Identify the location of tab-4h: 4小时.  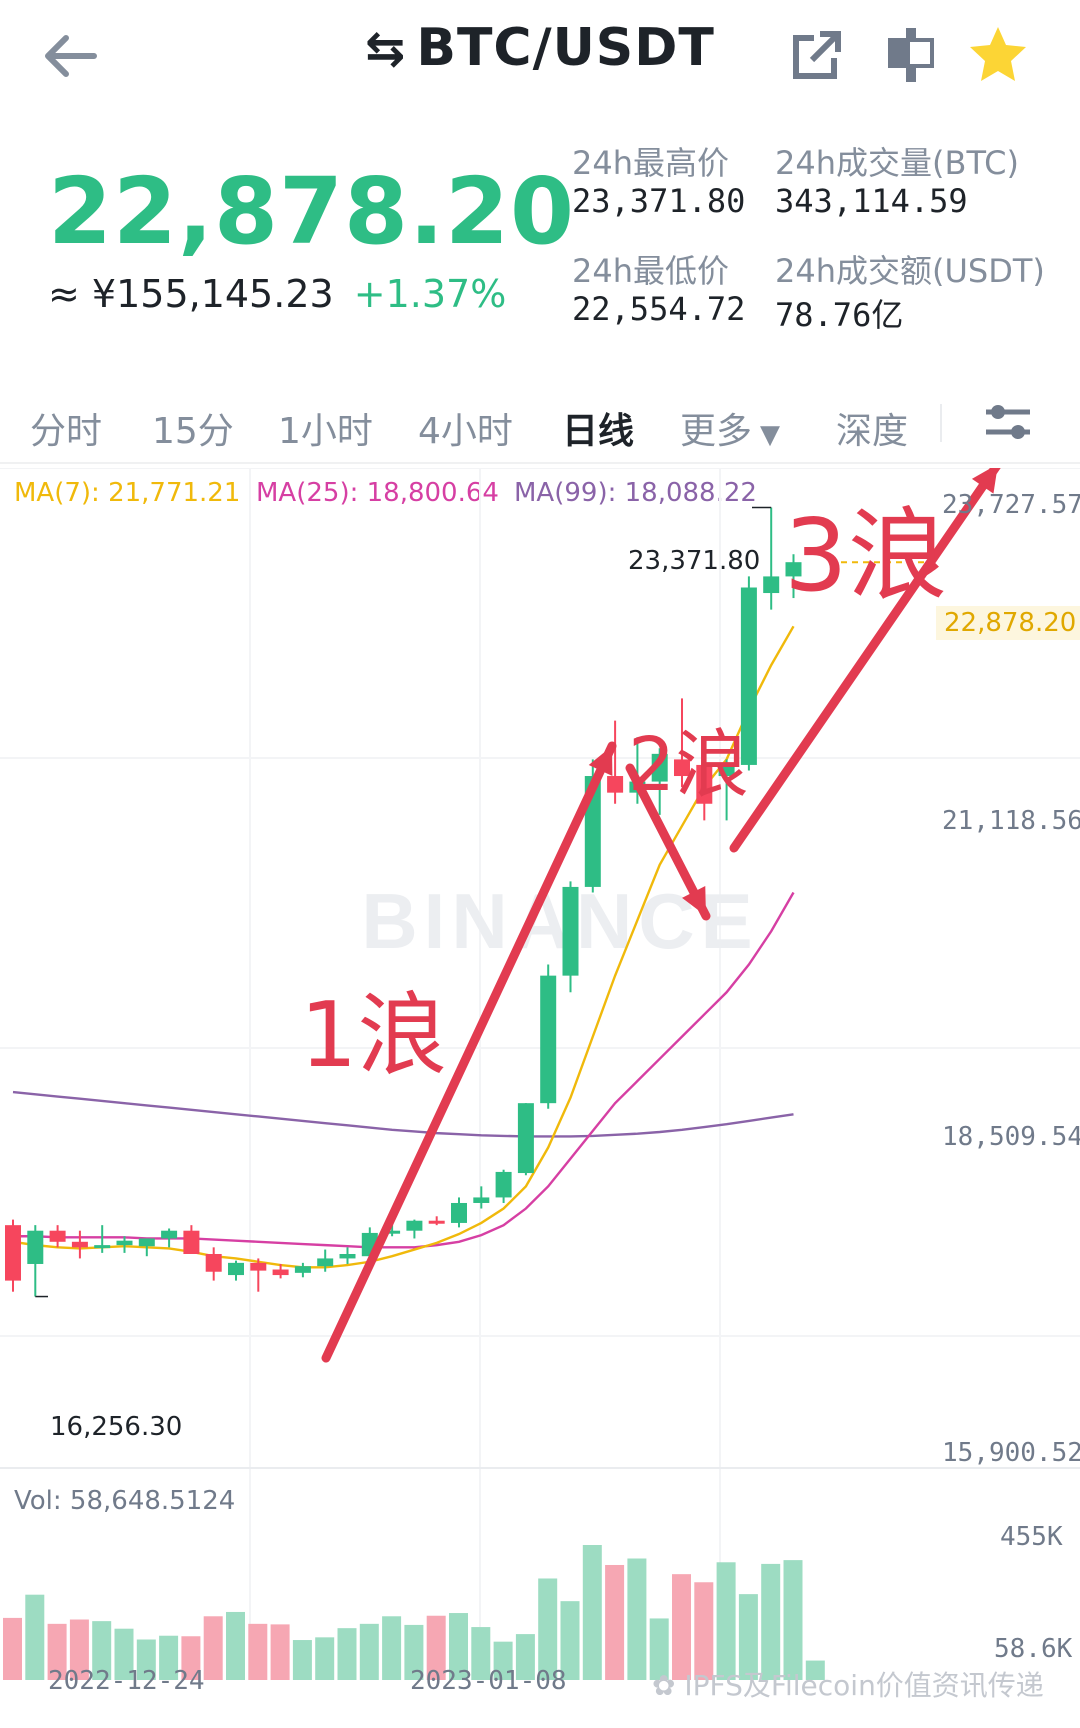
(465, 431).